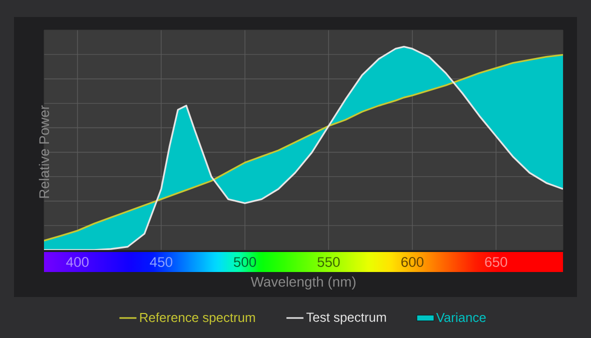 The width and height of the screenshot is (591, 338). I want to click on x-axis-title: Wavelength (nm), so click(303, 283).